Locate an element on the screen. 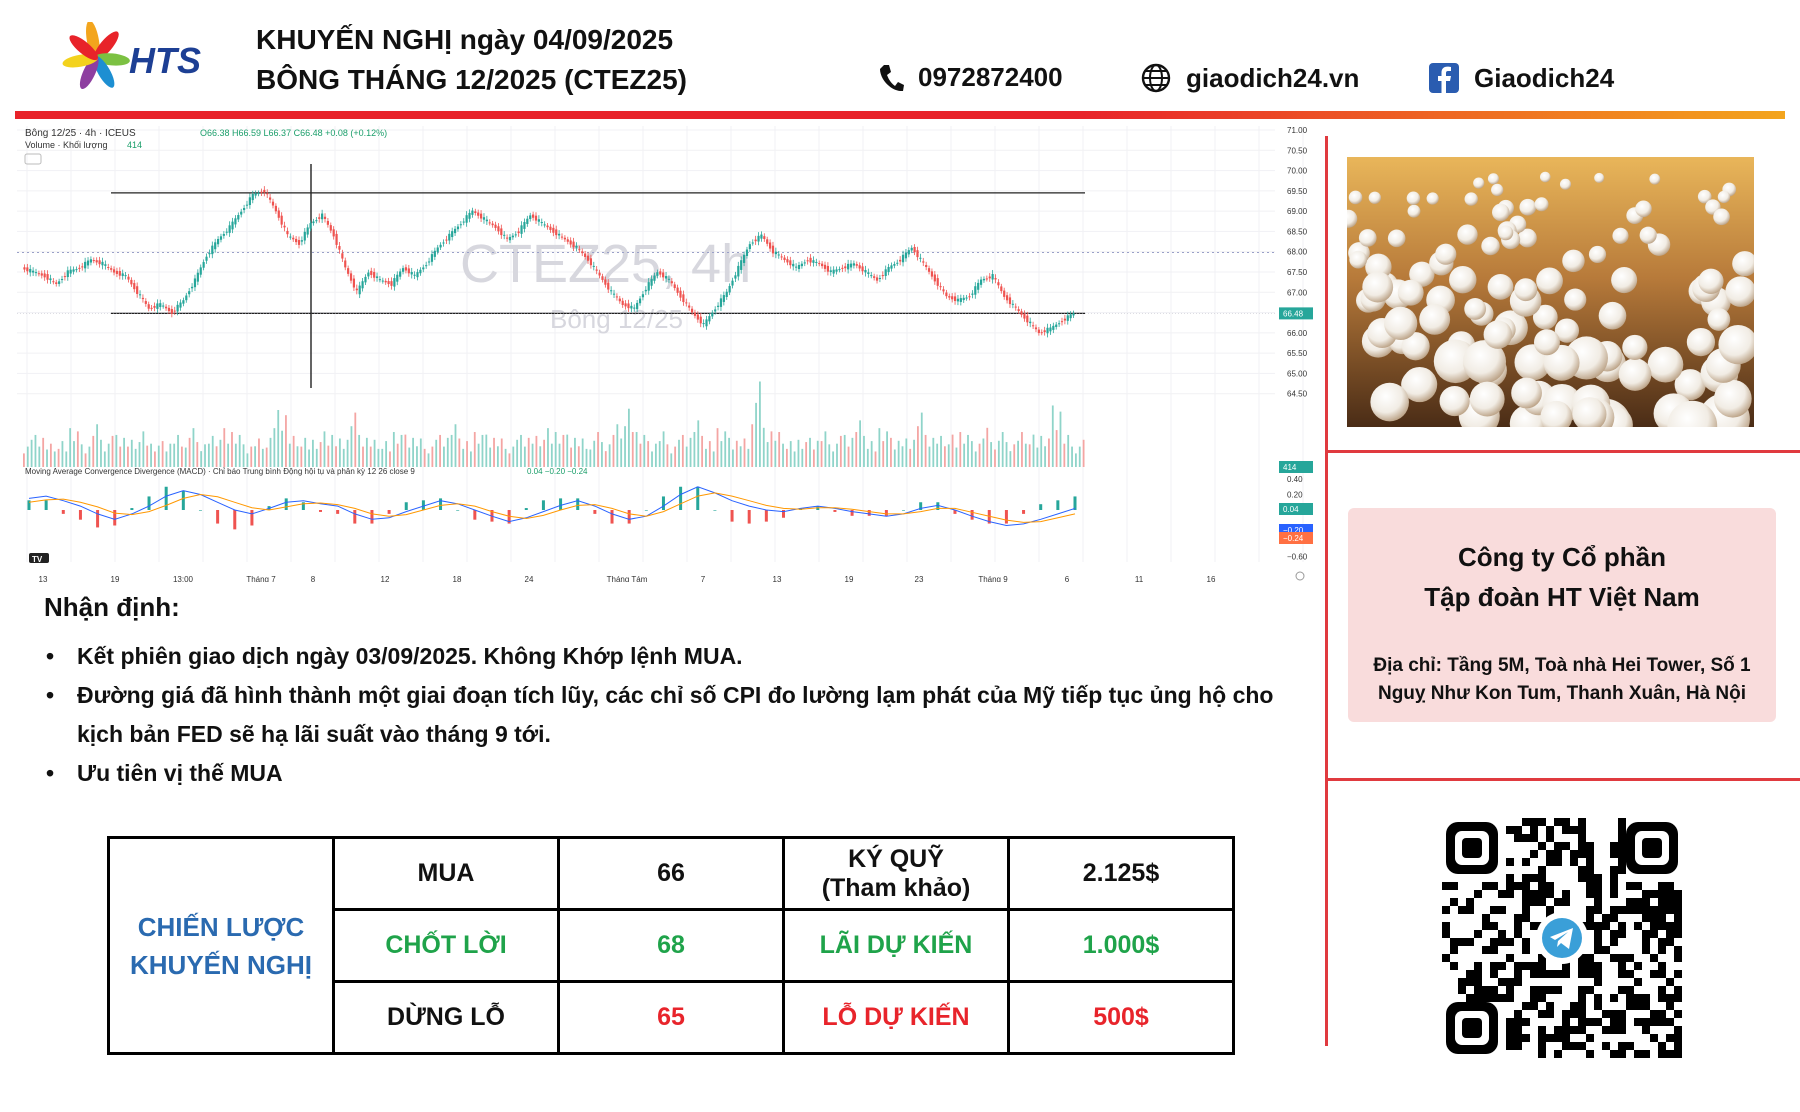 Image resolution: width=1800 pixels, height=1112 pixels. telegram-qr-code is located at coordinates (1562, 938).